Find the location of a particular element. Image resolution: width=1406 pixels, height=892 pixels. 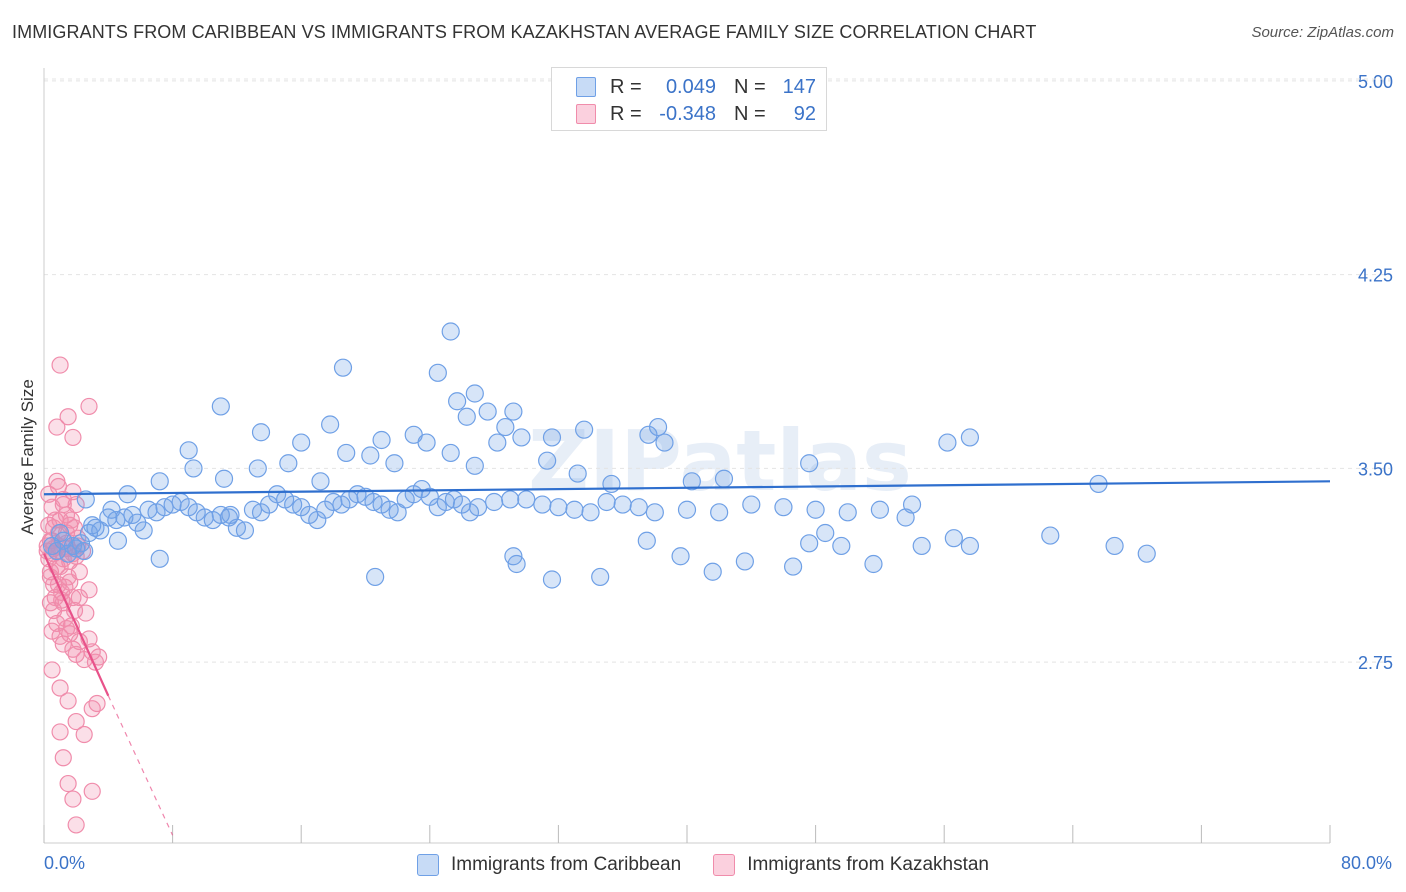

n-value: 147 is located at coordinates (799, 86).